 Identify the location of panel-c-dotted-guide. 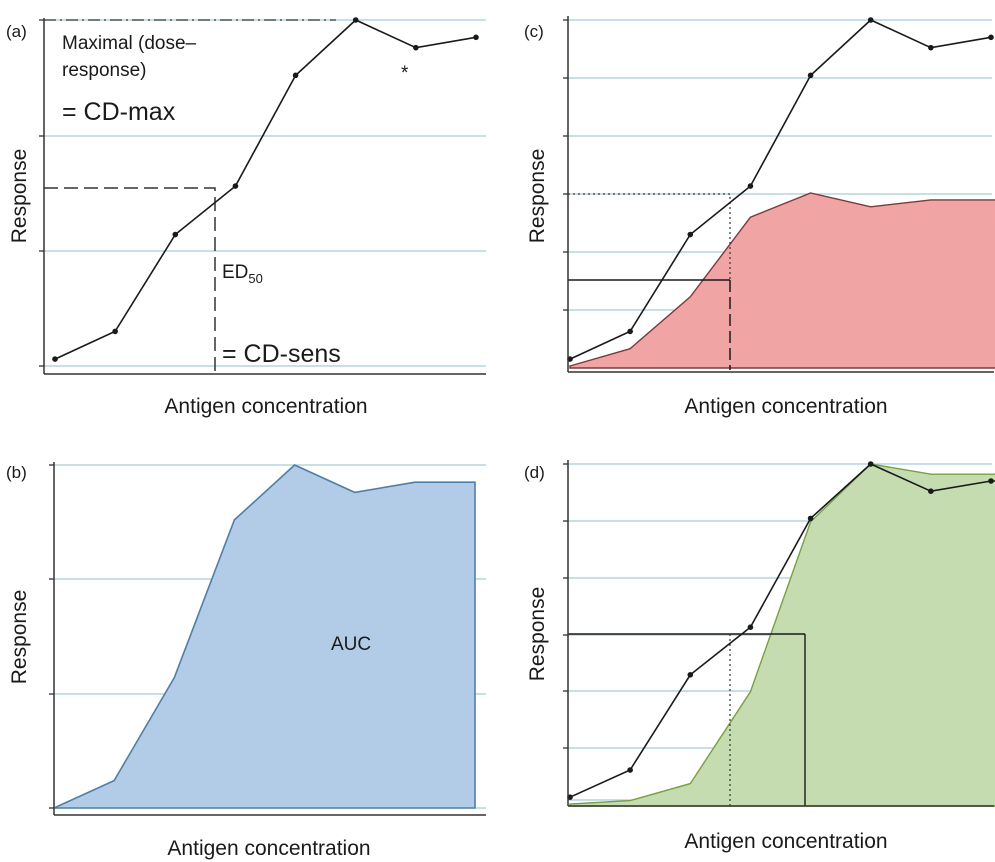
(649, 236).